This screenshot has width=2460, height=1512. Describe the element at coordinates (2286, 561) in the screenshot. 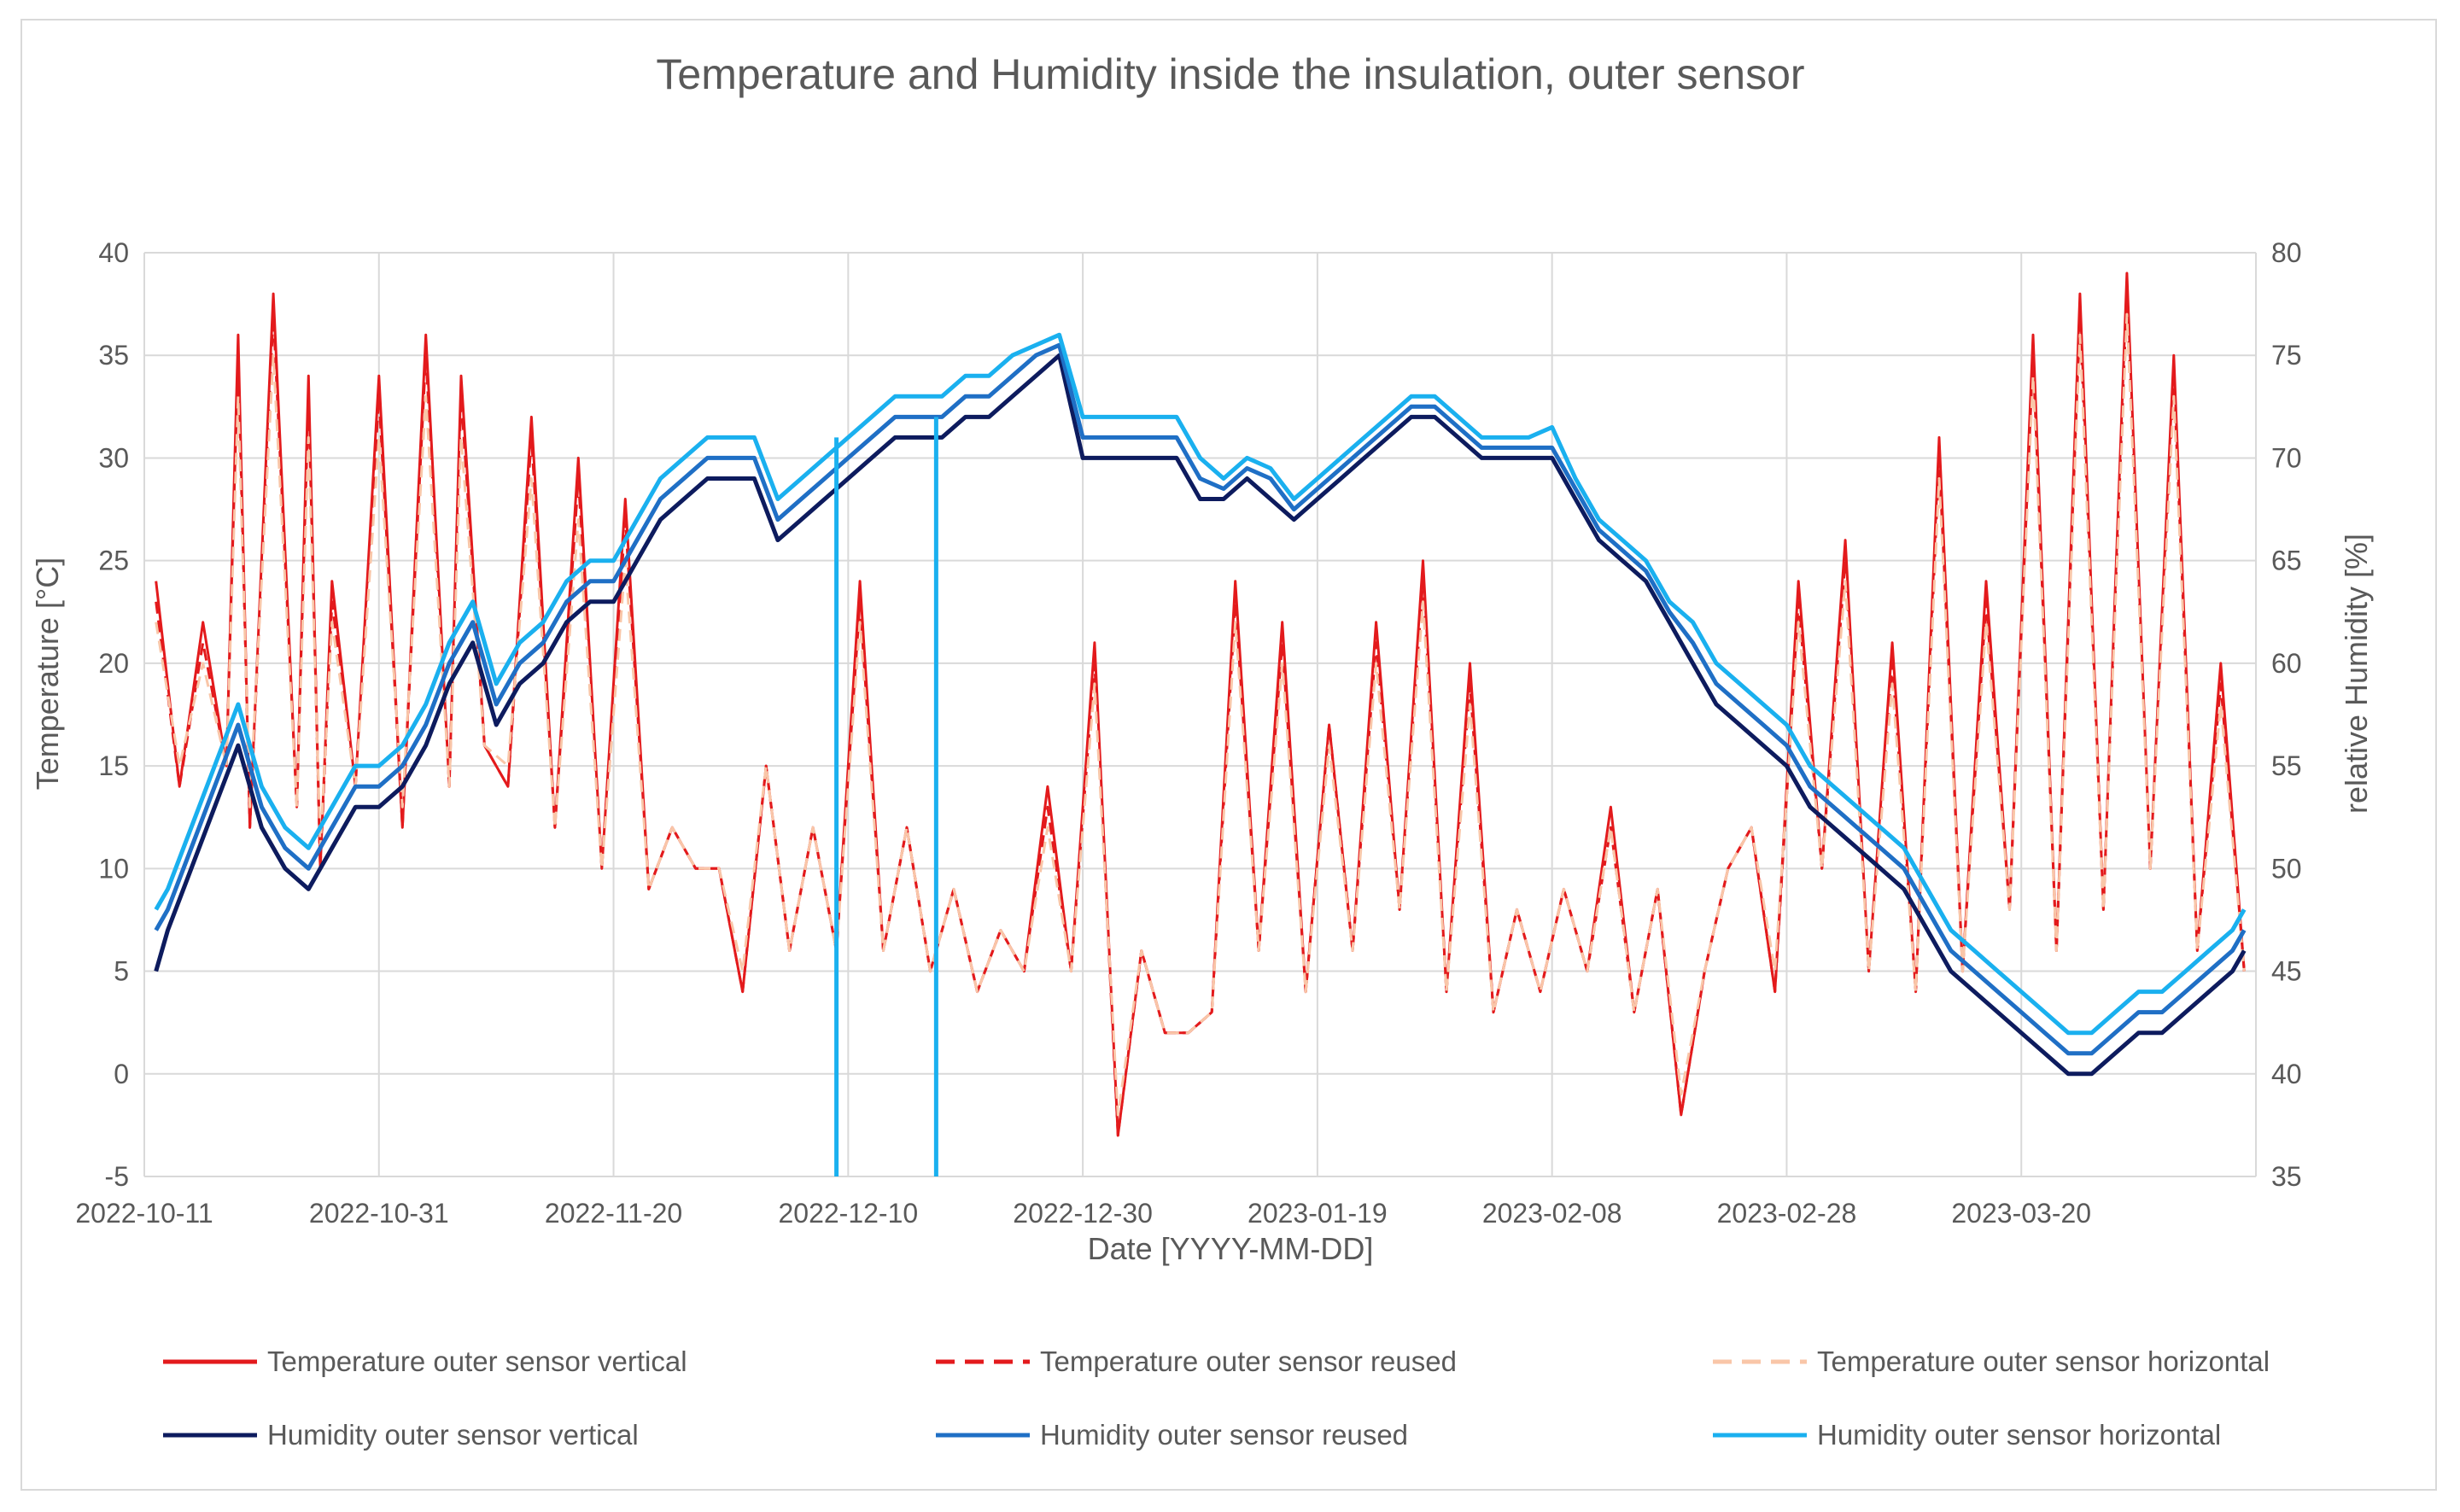

I see `y-right-tick-label: 65` at that location.